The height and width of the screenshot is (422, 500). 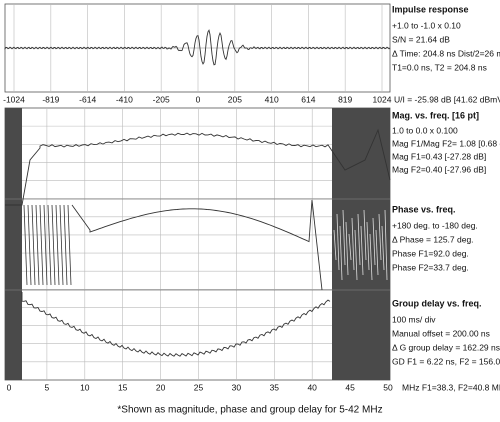 What do you see at coordinates (272, 99) in the screenshot?
I see `x-tick-label: 410` at bounding box center [272, 99].